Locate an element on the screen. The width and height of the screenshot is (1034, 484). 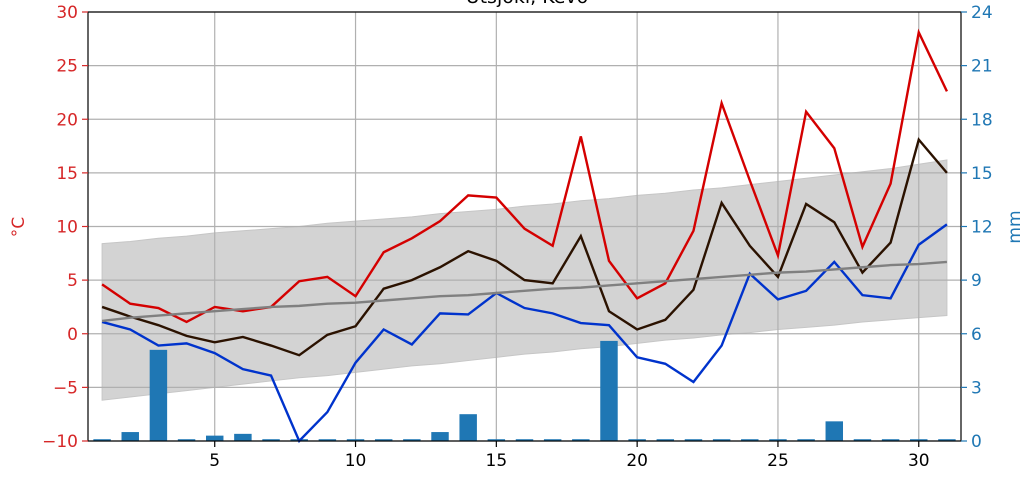
y-left-label: °C is located at coordinates (19, 227).